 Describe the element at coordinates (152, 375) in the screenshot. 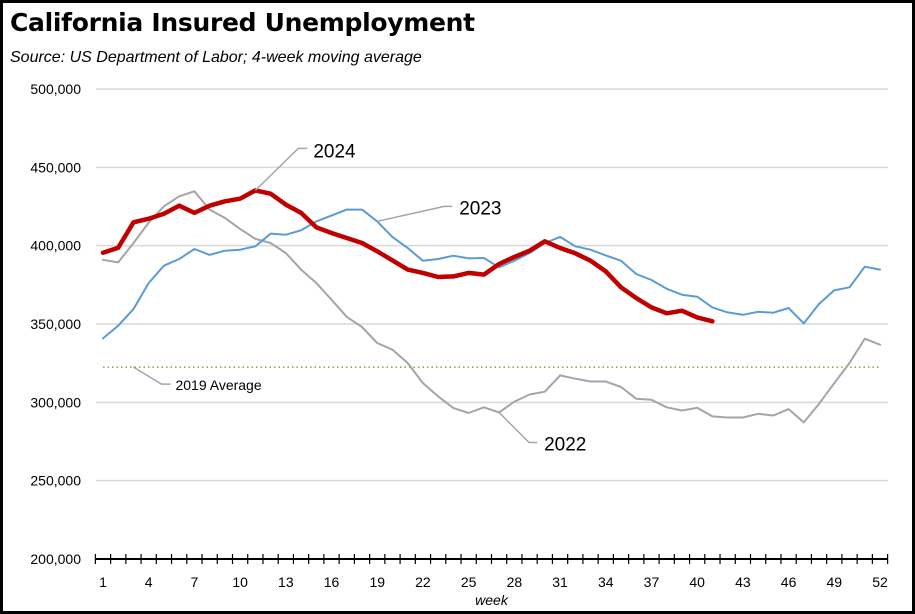

I see `leader-line-2019-average` at that location.